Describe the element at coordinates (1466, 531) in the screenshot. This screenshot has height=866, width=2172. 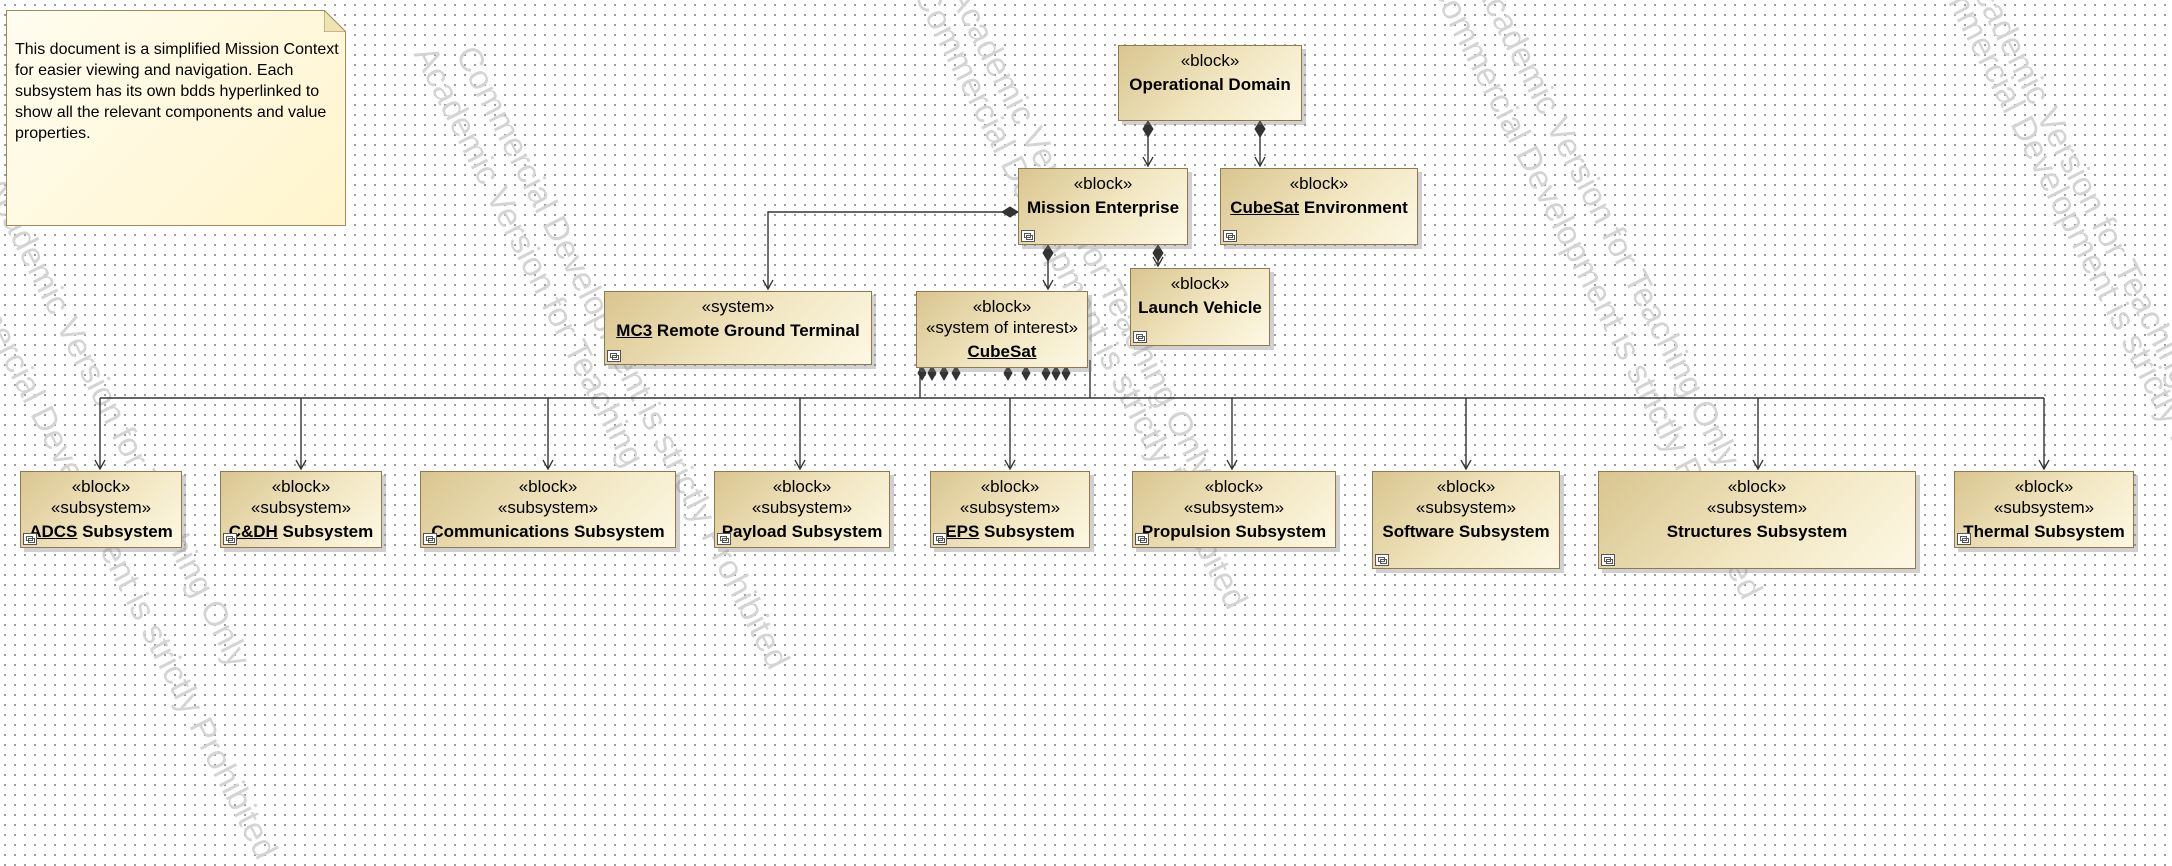
I see `block-name: Software Subsystem` at that location.